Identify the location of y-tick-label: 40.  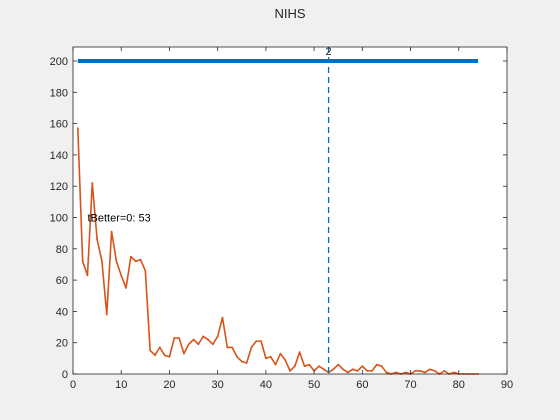
(62, 312).